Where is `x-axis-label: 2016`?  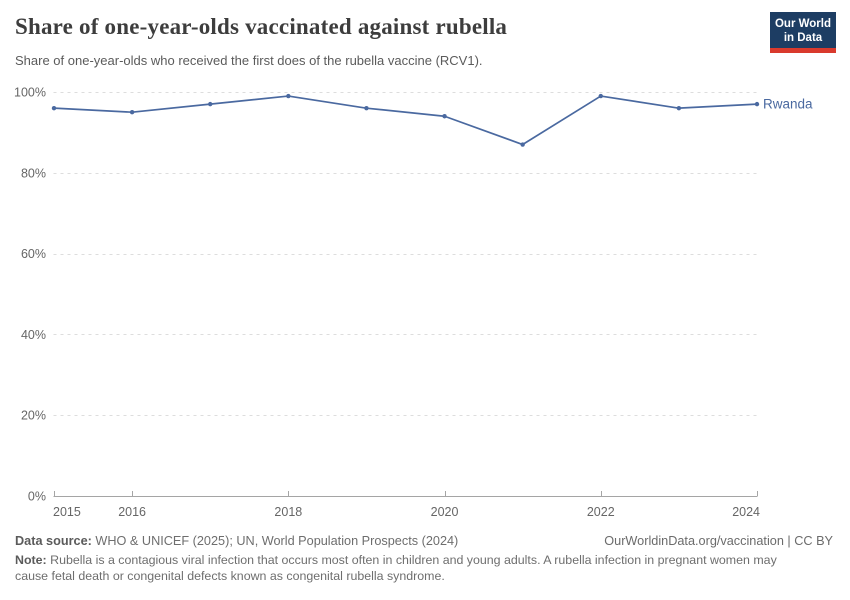 x-axis-label: 2016 is located at coordinates (132, 512).